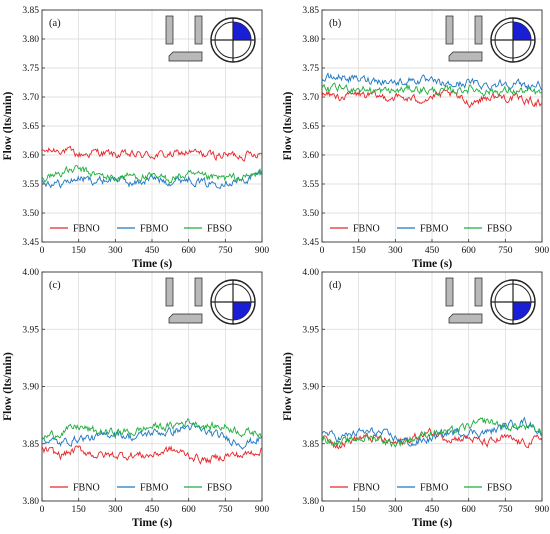 The height and width of the screenshot is (534, 550). Describe the element at coordinates (335, 285) in the screenshot. I see `panel-label: (d)` at that location.